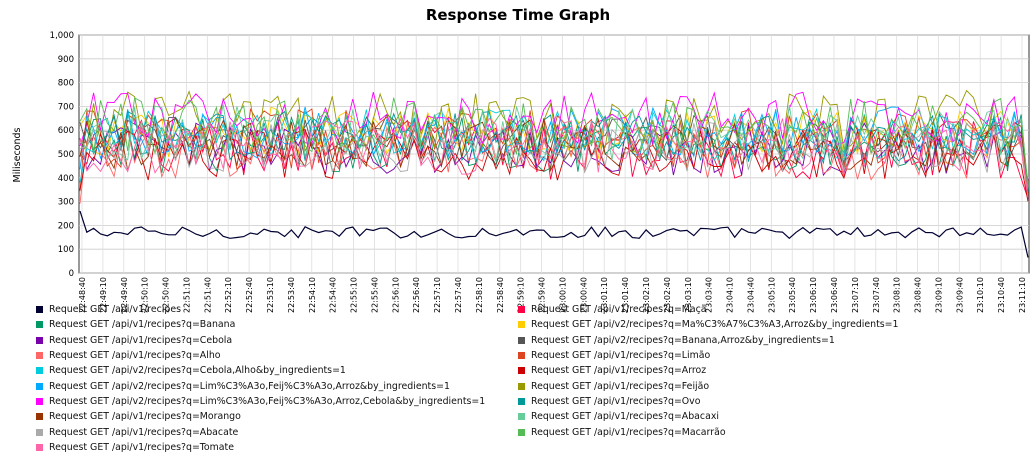  What do you see at coordinates (66, 155) in the screenshot?
I see `y-tick-label: 500` at bounding box center [66, 155].